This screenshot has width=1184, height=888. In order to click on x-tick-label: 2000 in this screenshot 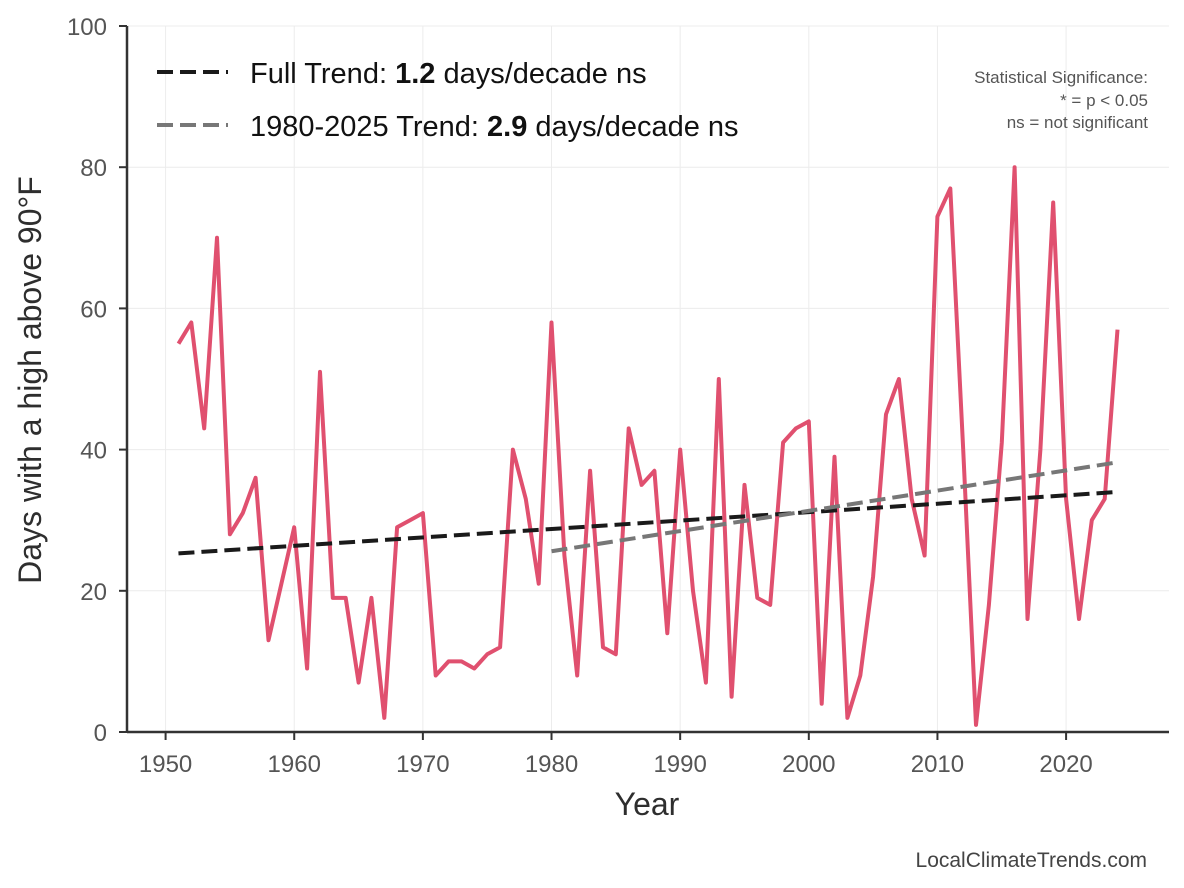, I will do `click(808, 764)`.